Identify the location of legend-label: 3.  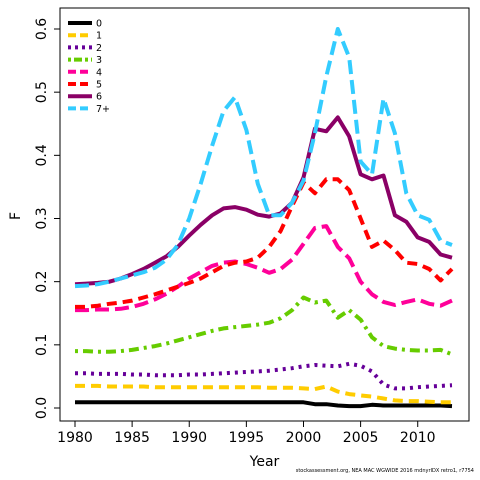
(99, 60).